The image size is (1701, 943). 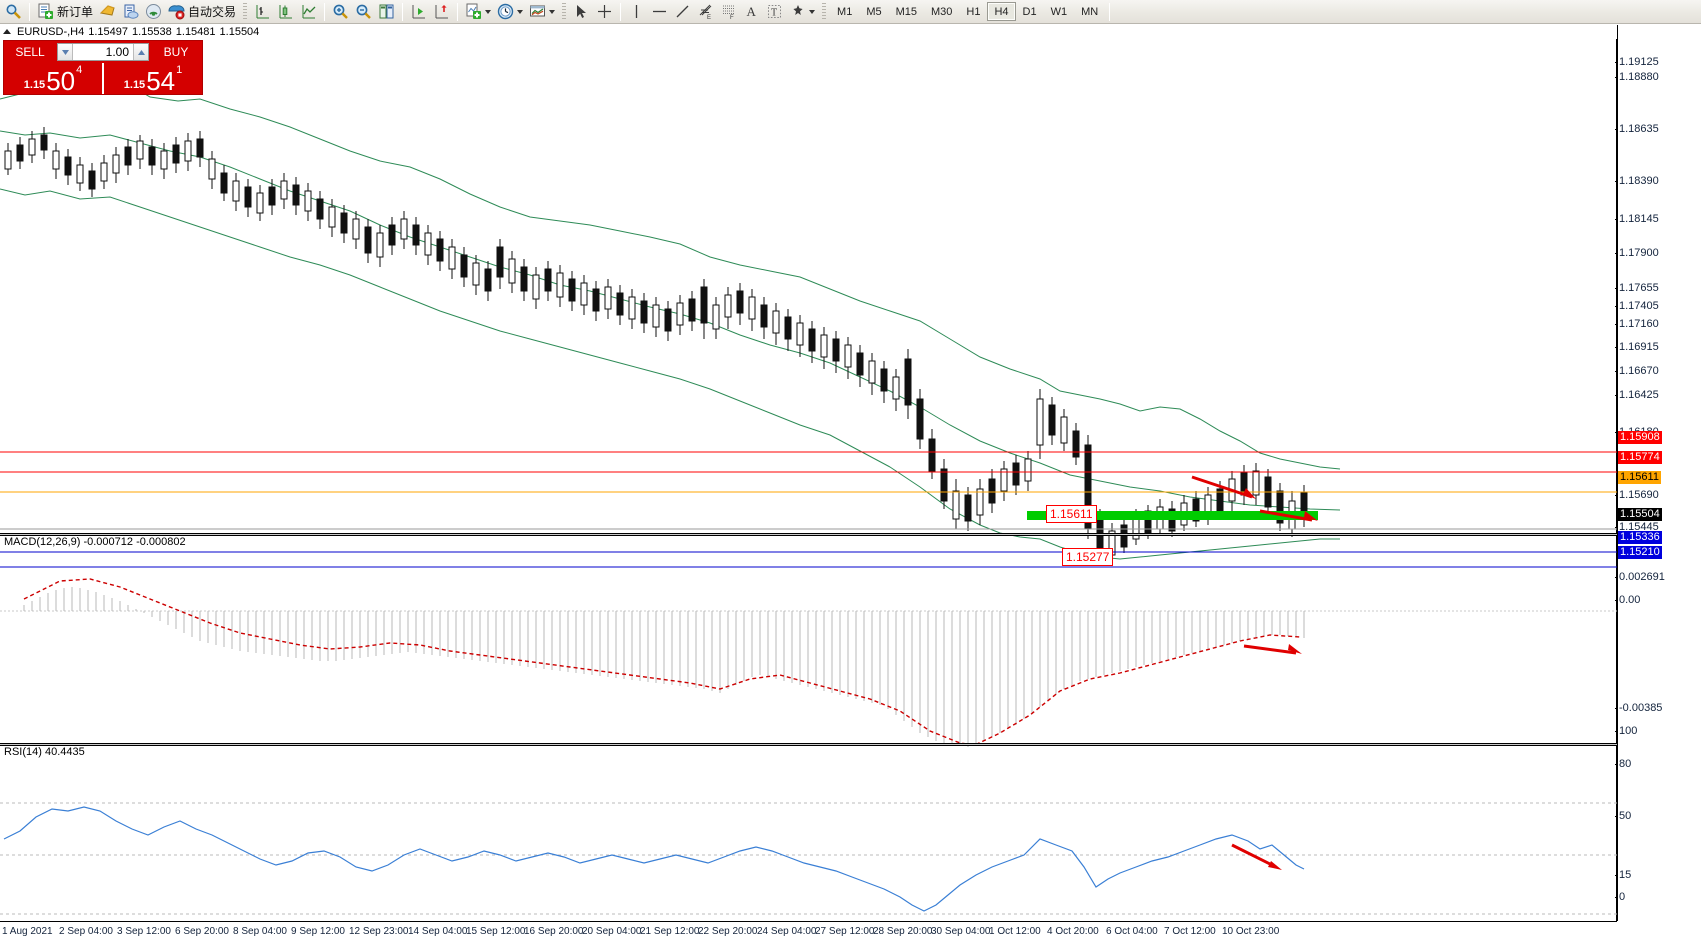 I want to click on price-tick: 1.18145, so click(x=1637, y=219).